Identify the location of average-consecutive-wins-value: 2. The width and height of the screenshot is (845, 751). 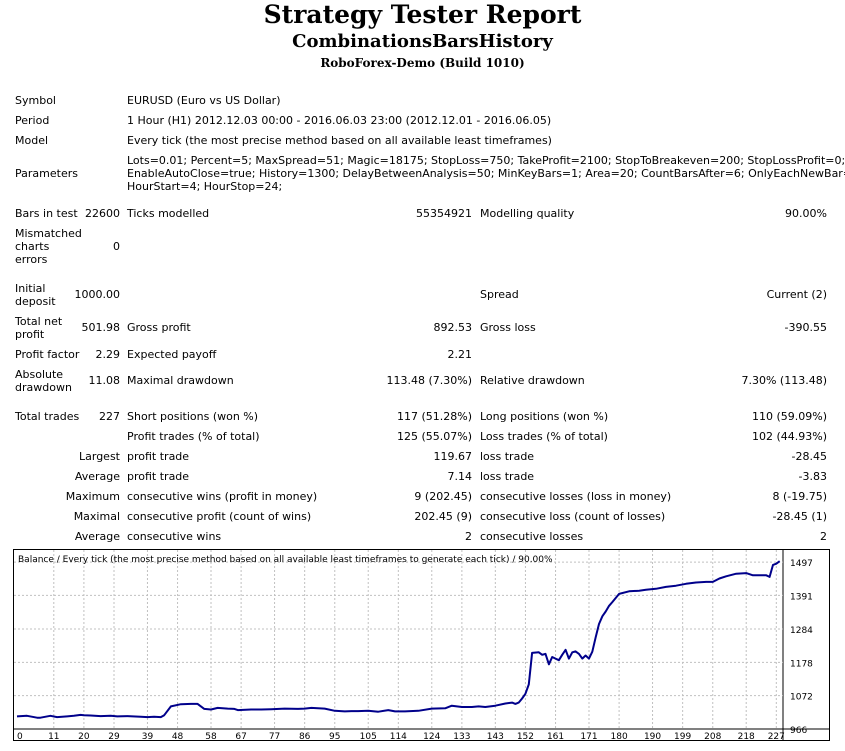
(468, 536).